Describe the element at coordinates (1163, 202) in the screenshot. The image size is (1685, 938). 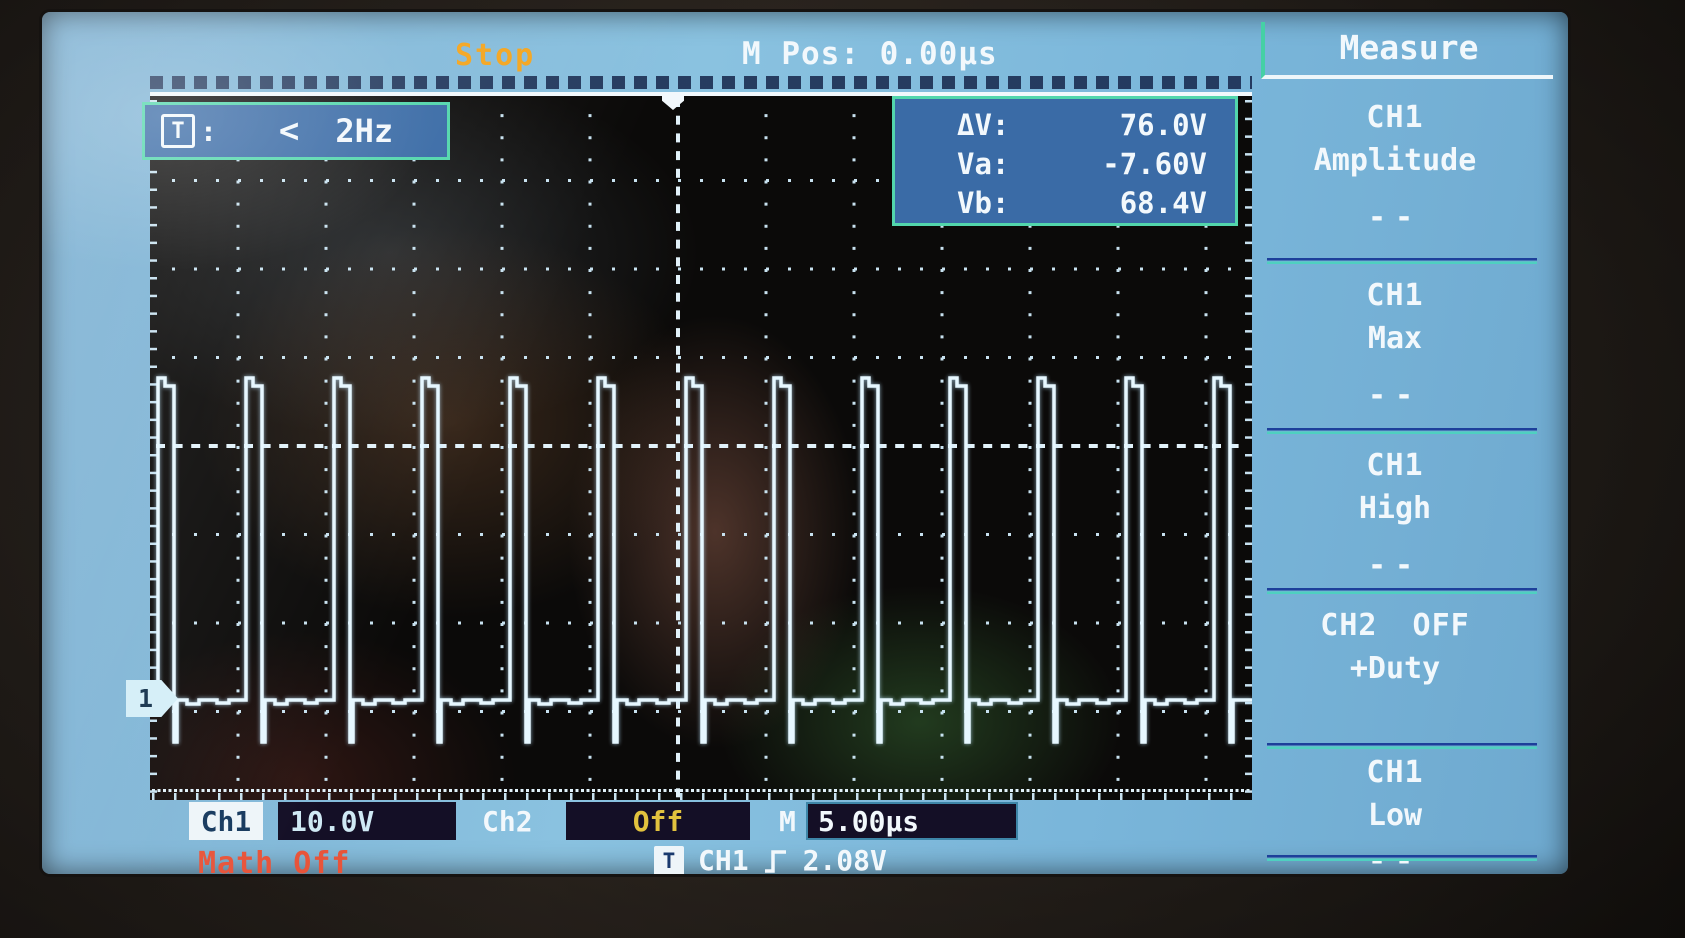
I see `measurement-value: 68.4V` at that location.